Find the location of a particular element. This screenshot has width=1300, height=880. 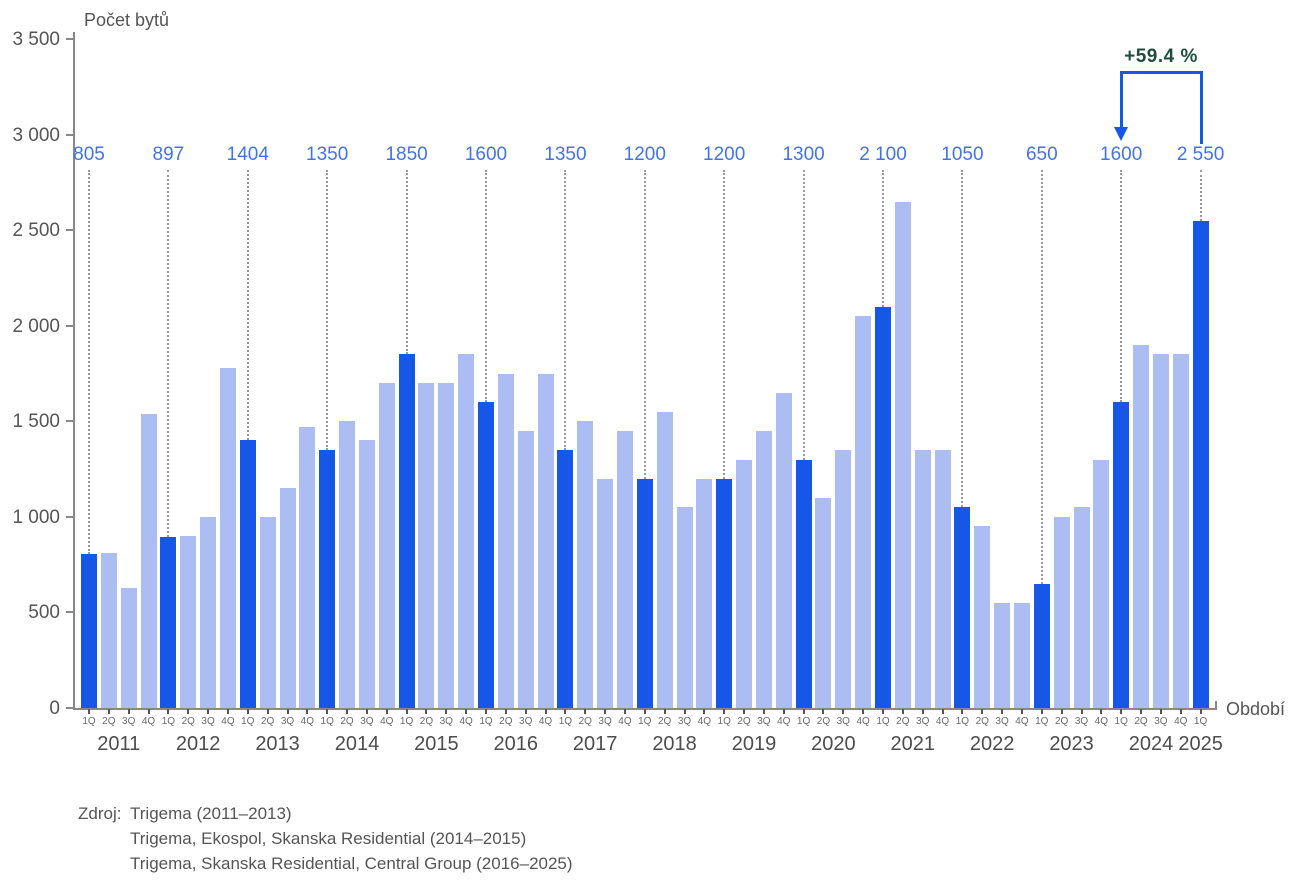

year-label: 2011 is located at coordinates (119, 744).